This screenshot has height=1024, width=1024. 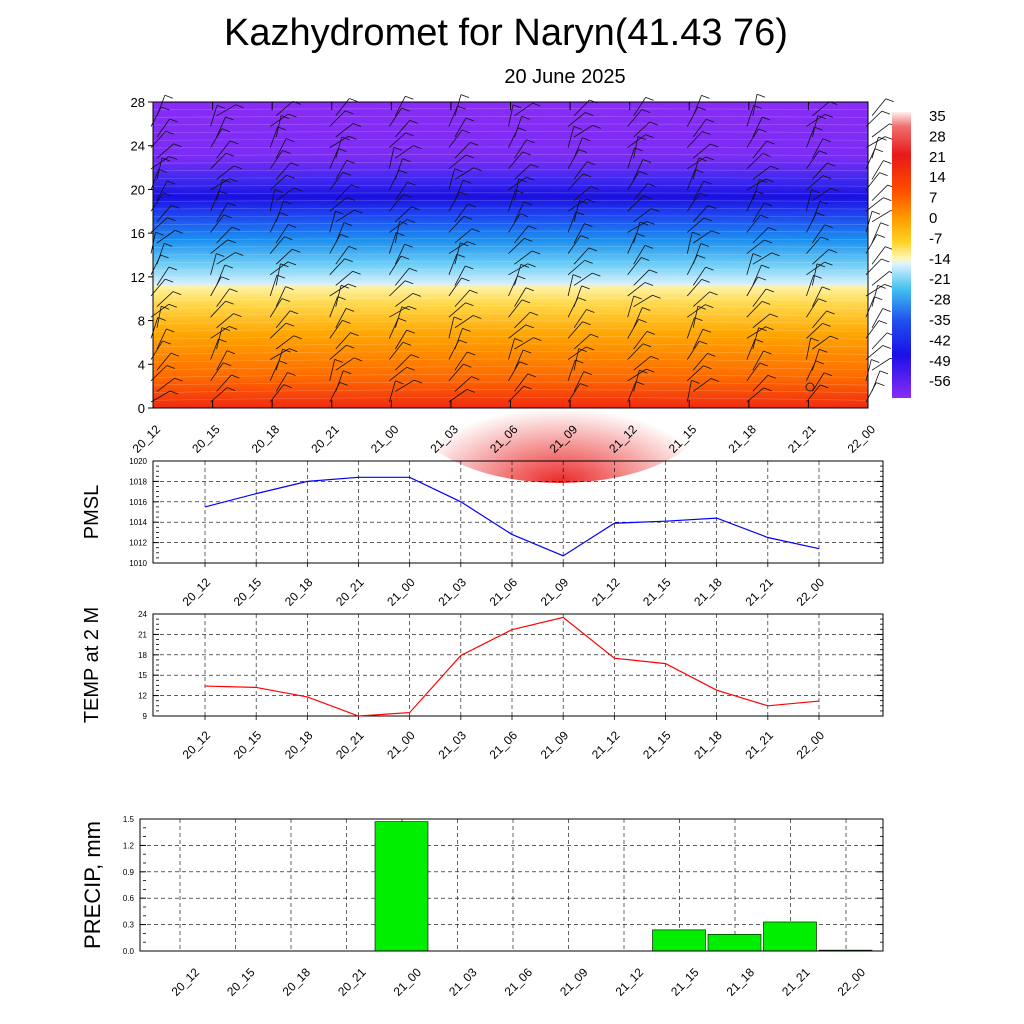 I want to click on heatmap-y-tick-label: 20, so click(x=138, y=189).